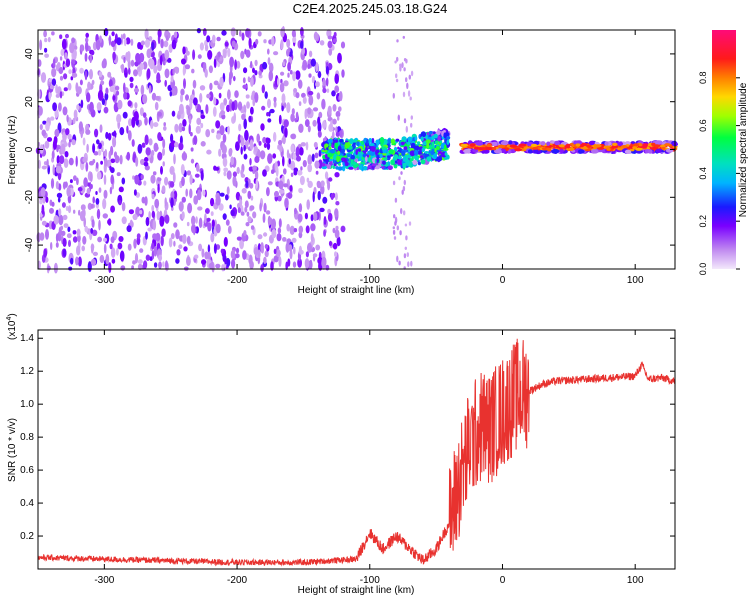  What do you see at coordinates (703, 78) in the screenshot?
I see `colorbar-tick-label: 0.8` at bounding box center [703, 78].